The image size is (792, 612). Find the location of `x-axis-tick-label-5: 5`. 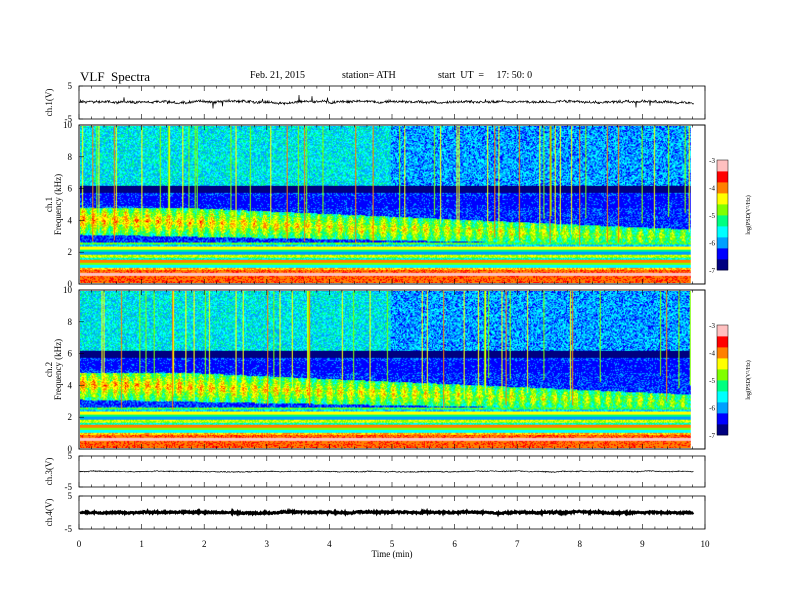

x-axis-tick-label-5: 5 is located at coordinates (392, 544).